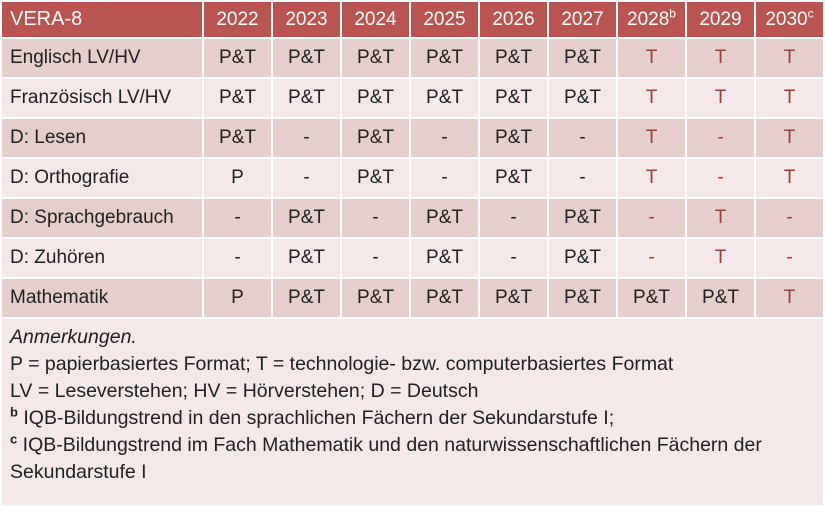  I want to click on column-header-label: 2022, so click(237, 19).